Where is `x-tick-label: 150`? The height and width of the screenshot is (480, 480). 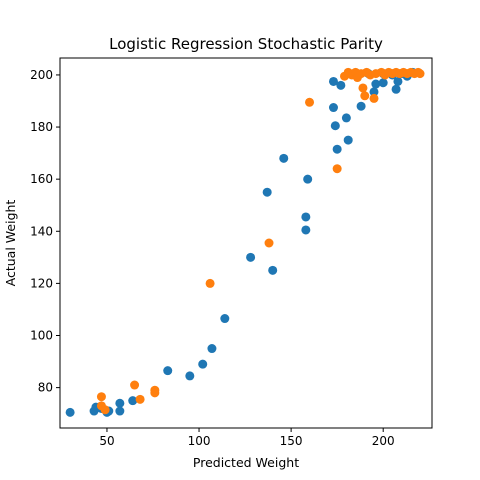
x-tick-label: 150 is located at coordinates (291, 441).